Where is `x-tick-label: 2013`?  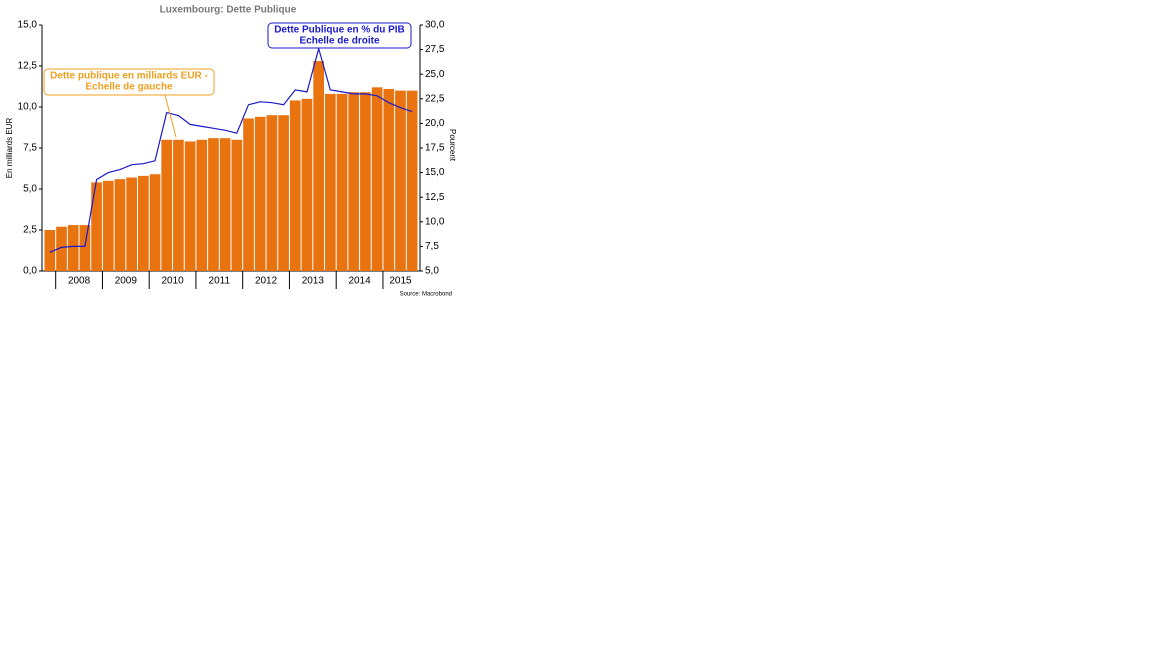 x-tick-label: 2013 is located at coordinates (313, 281).